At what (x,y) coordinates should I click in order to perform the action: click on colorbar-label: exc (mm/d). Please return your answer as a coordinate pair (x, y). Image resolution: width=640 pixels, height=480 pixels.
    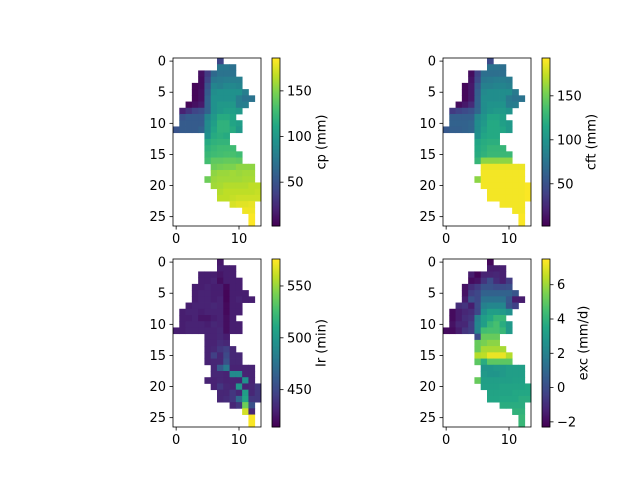
    Looking at the image, I should click on (583, 343).